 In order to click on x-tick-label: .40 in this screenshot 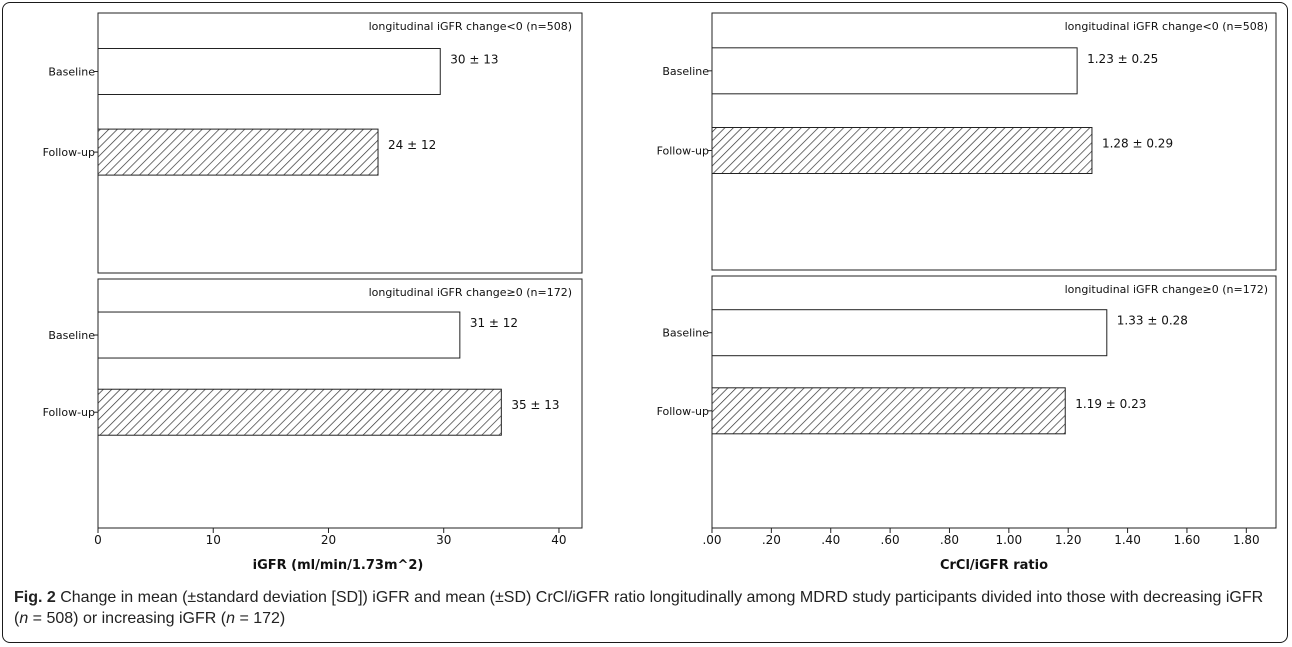, I will do `click(830, 540)`.